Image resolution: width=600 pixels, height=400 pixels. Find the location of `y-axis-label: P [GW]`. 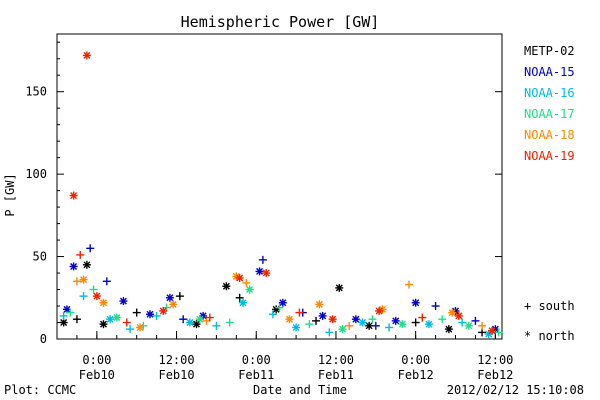

y-axis-label: P [GW] is located at coordinates (10, 194).